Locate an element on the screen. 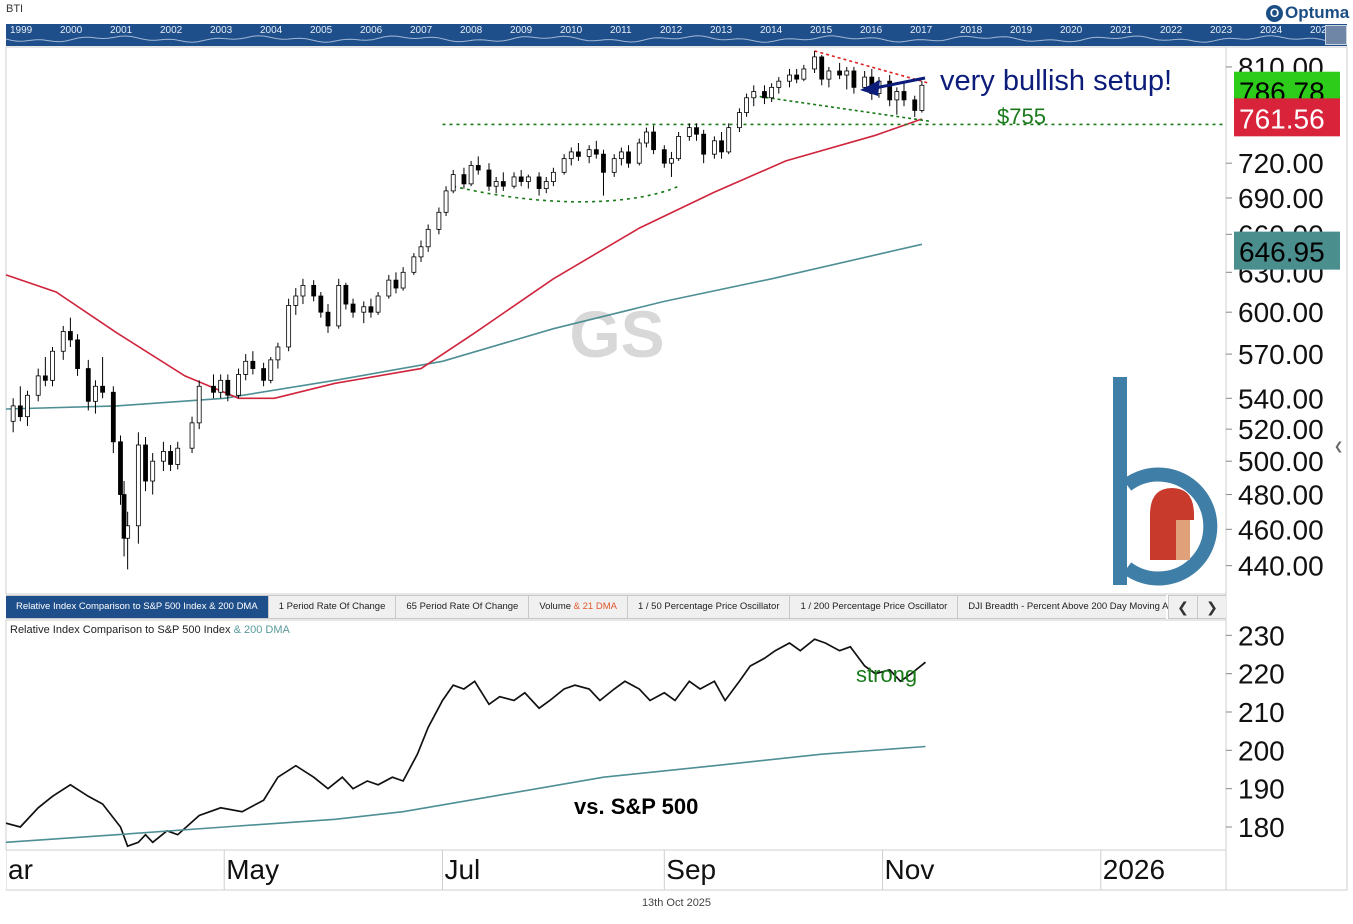  lower-y-tick-label: 220 is located at coordinates (1261, 674).